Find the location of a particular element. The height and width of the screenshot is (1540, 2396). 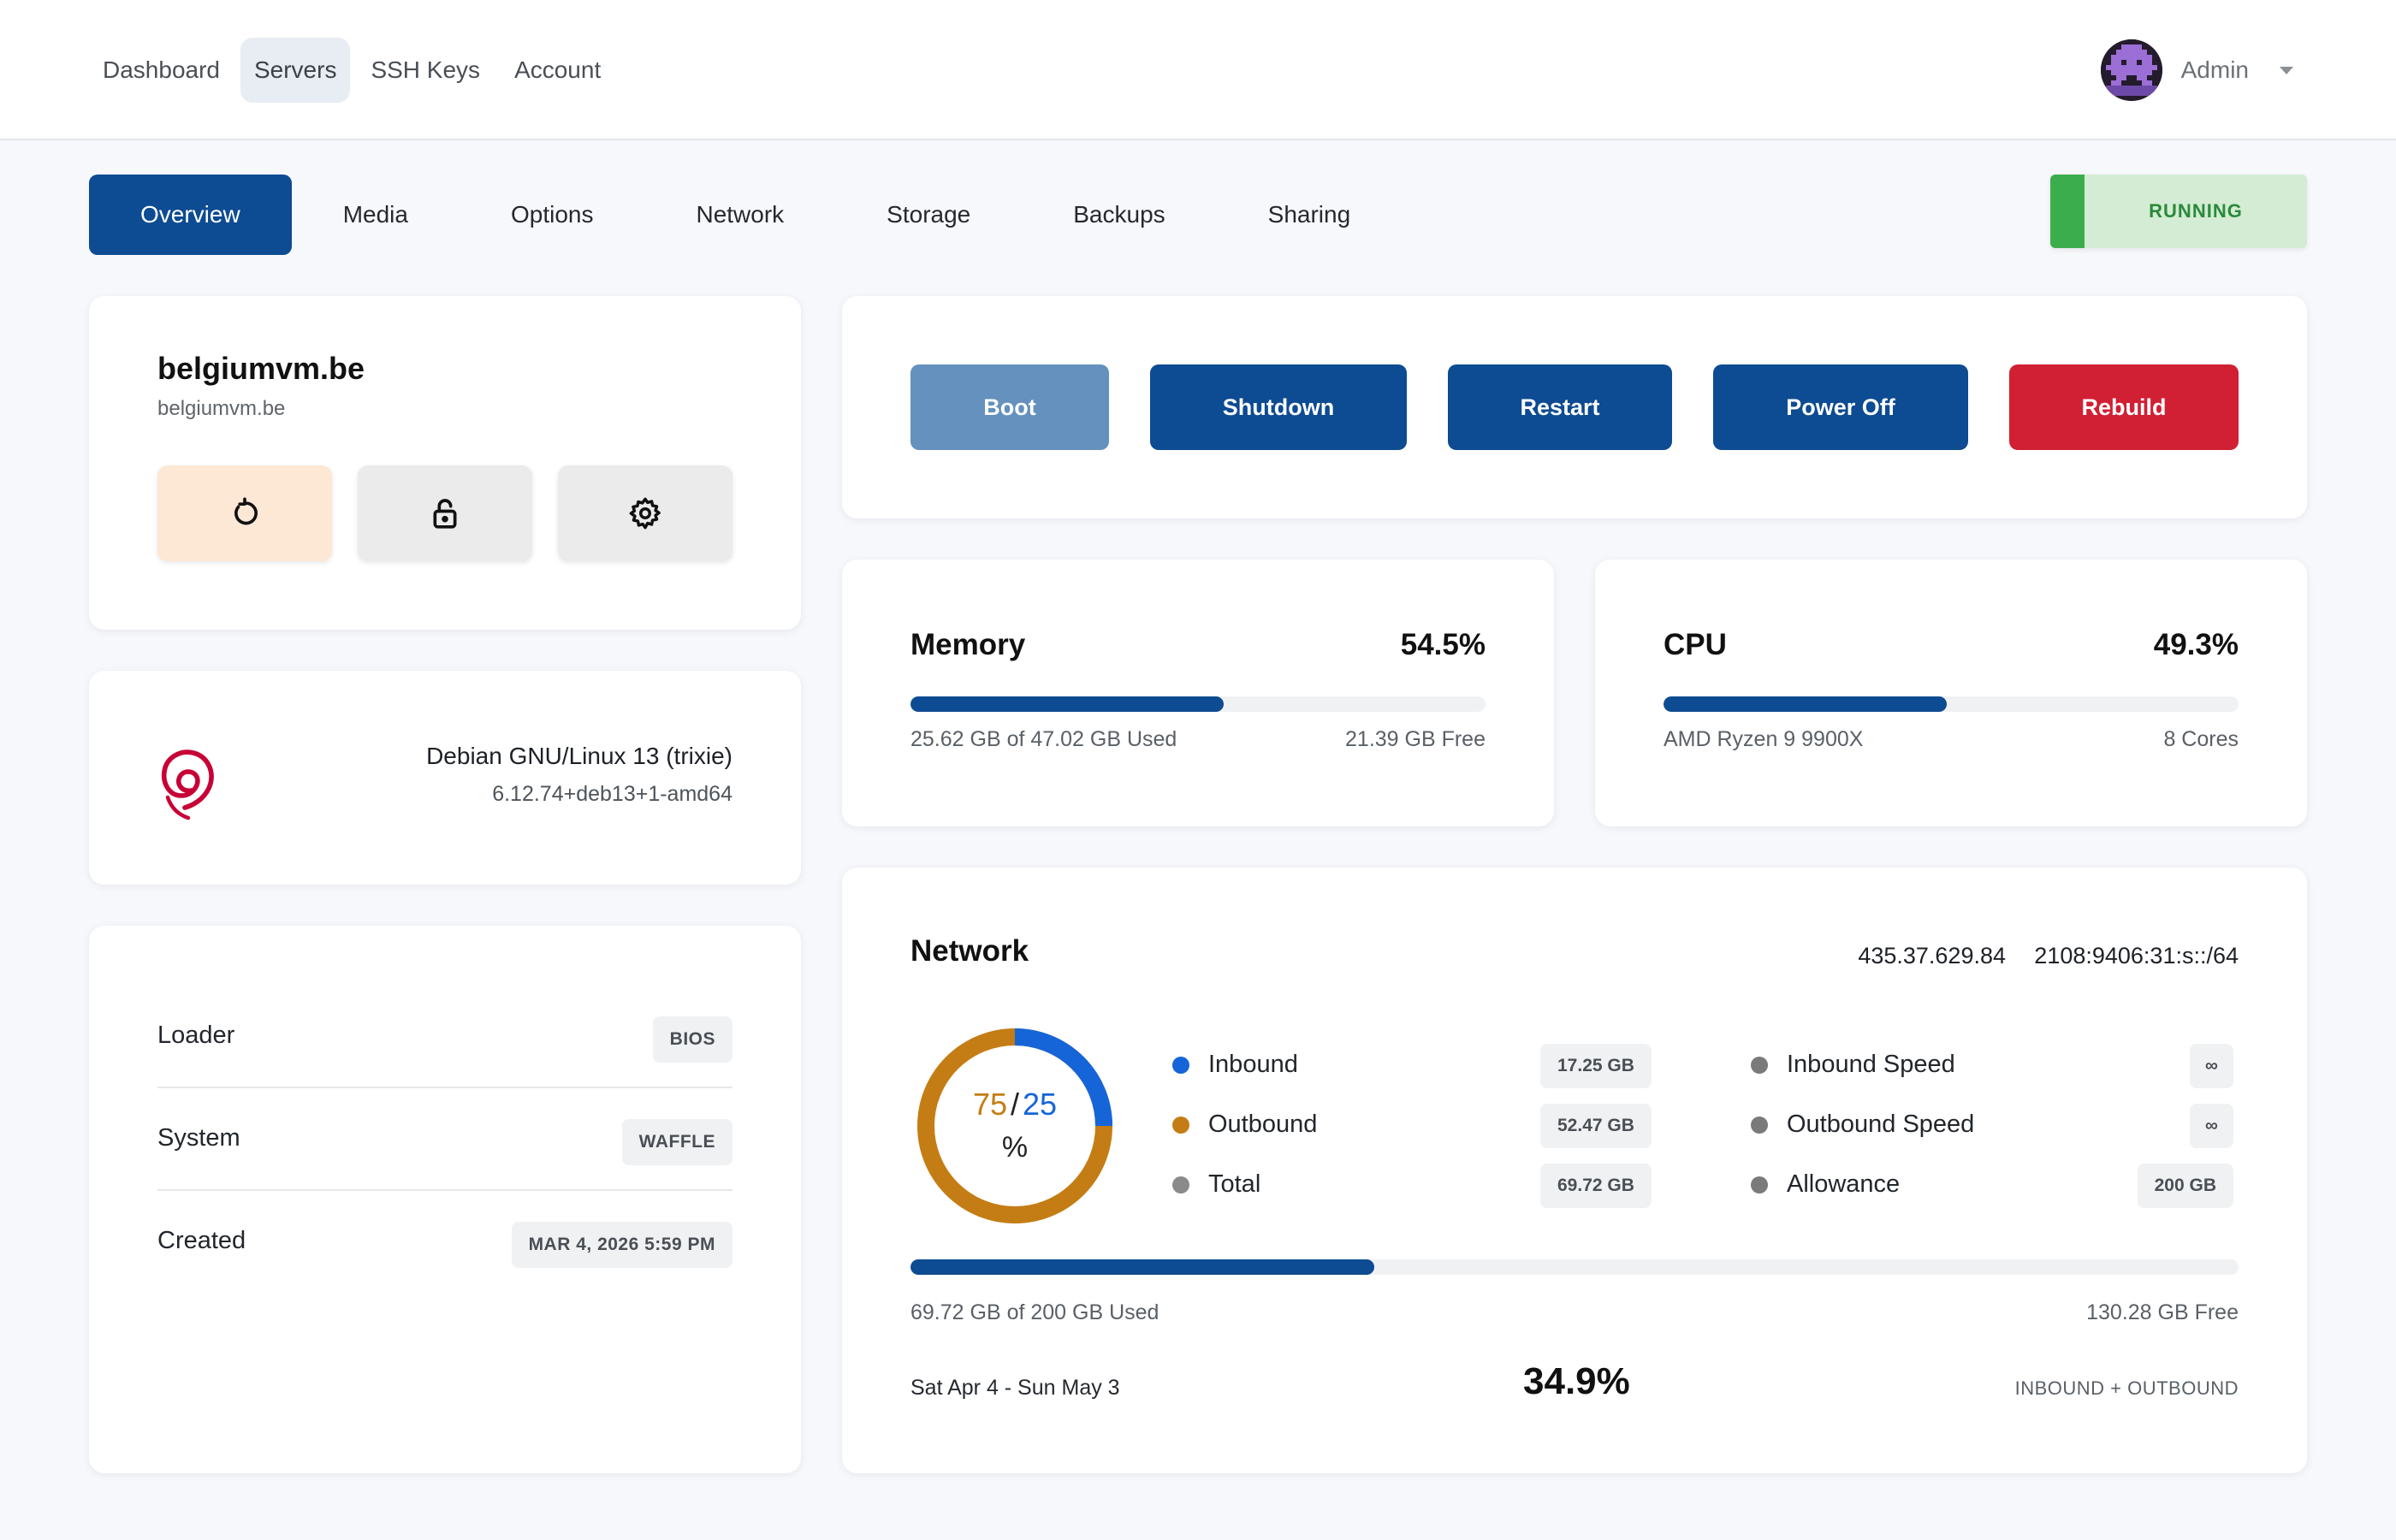

memory-used: 25.62 GB of 47.02 GB Used is located at coordinates (1043, 739).